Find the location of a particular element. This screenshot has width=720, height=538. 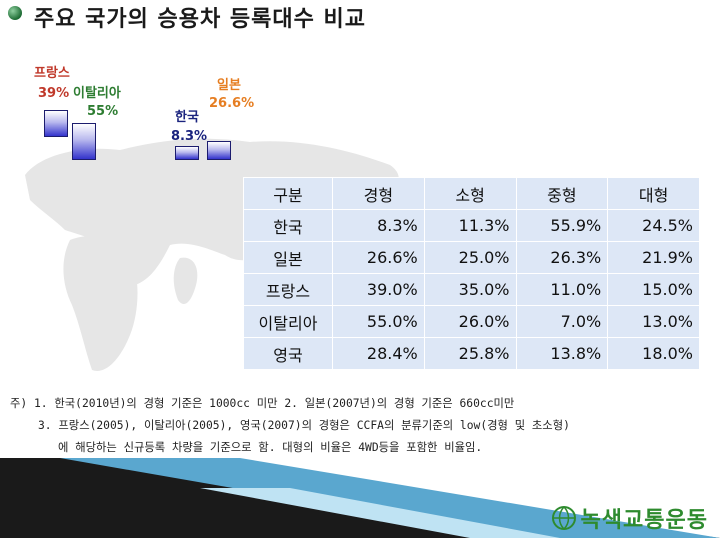

label-korea-name: 한국 is located at coordinates (187, 117).